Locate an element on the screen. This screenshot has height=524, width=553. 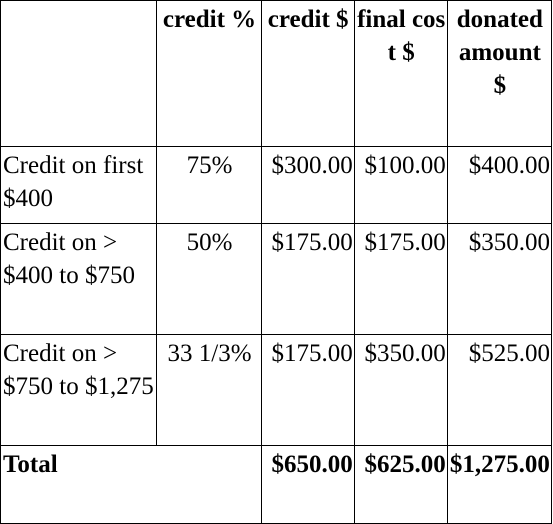
row-credit-pct: 75% is located at coordinates (209, 185).